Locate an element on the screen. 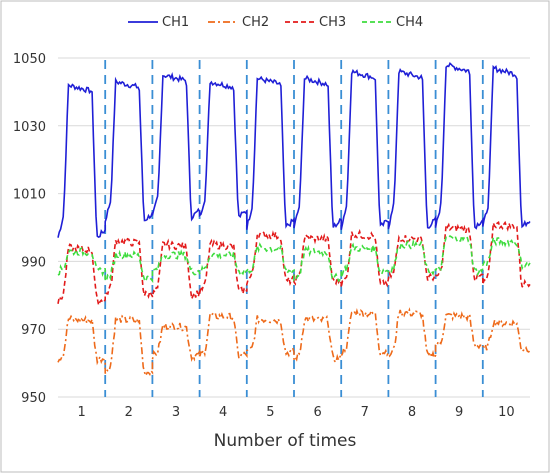 This screenshot has width=550, height=473. x-tick-label: 1 is located at coordinates (81, 412).